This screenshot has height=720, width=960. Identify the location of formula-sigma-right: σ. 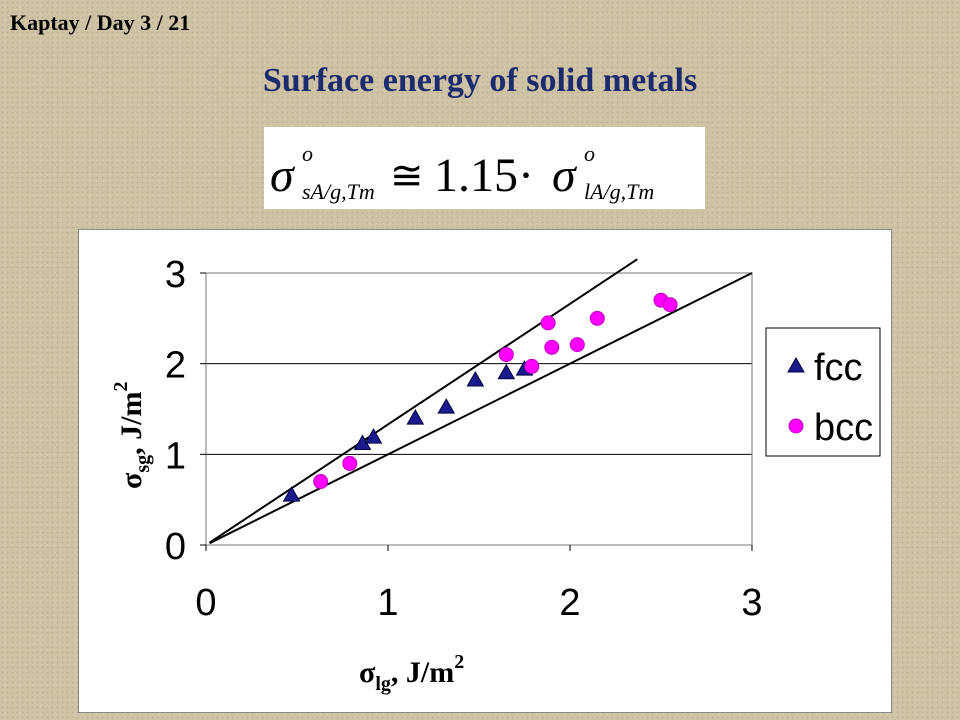
(565, 175).